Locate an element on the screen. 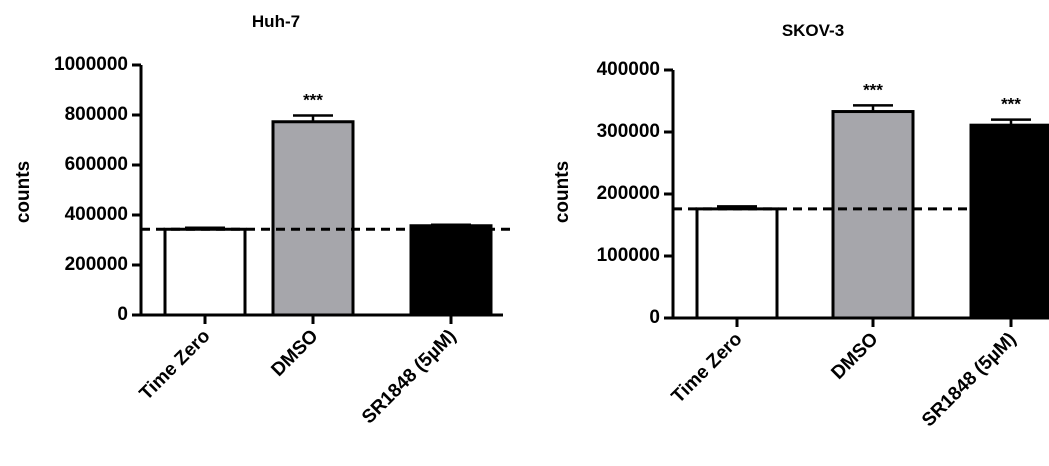 The image size is (1049, 466). chart-title: SKOV-3 is located at coordinates (813, 30).